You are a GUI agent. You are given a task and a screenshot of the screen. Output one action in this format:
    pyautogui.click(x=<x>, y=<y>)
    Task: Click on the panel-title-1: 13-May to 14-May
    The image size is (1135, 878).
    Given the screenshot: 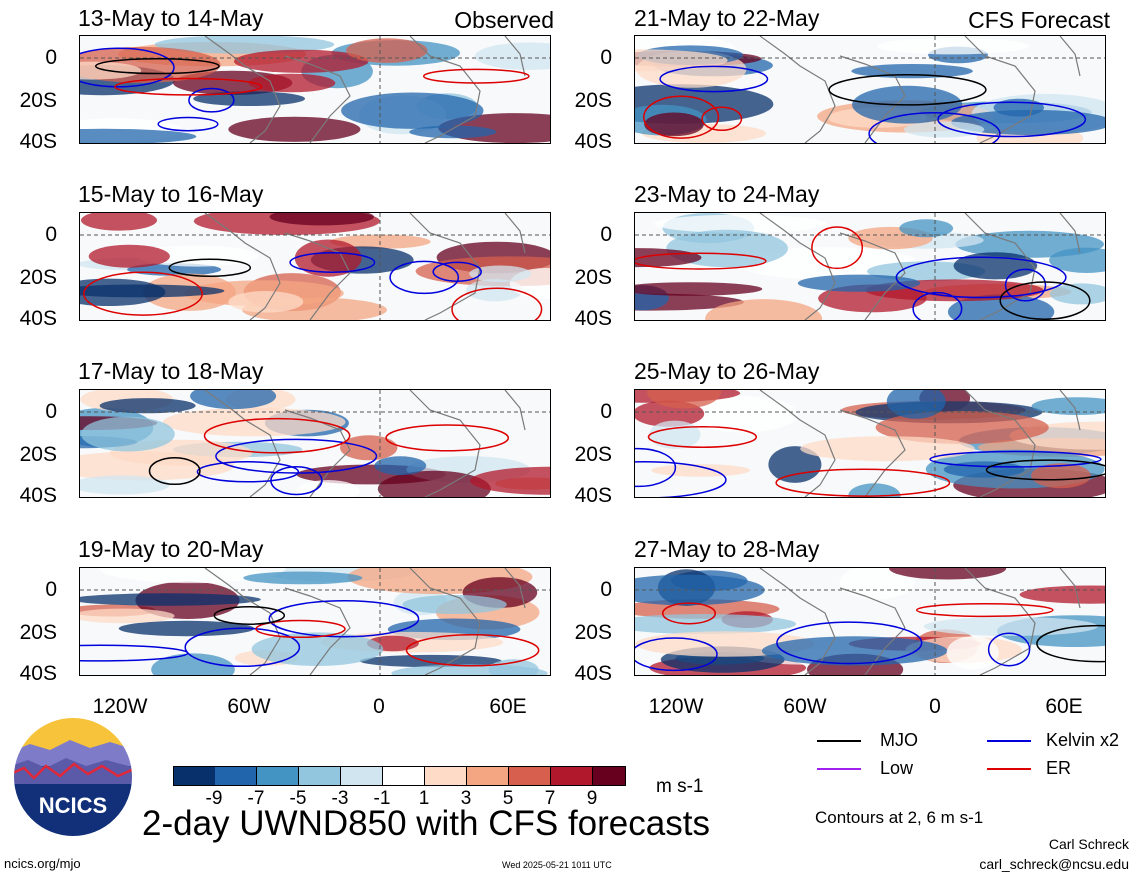 What is the action you would take?
    pyautogui.click(x=171, y=18)
    